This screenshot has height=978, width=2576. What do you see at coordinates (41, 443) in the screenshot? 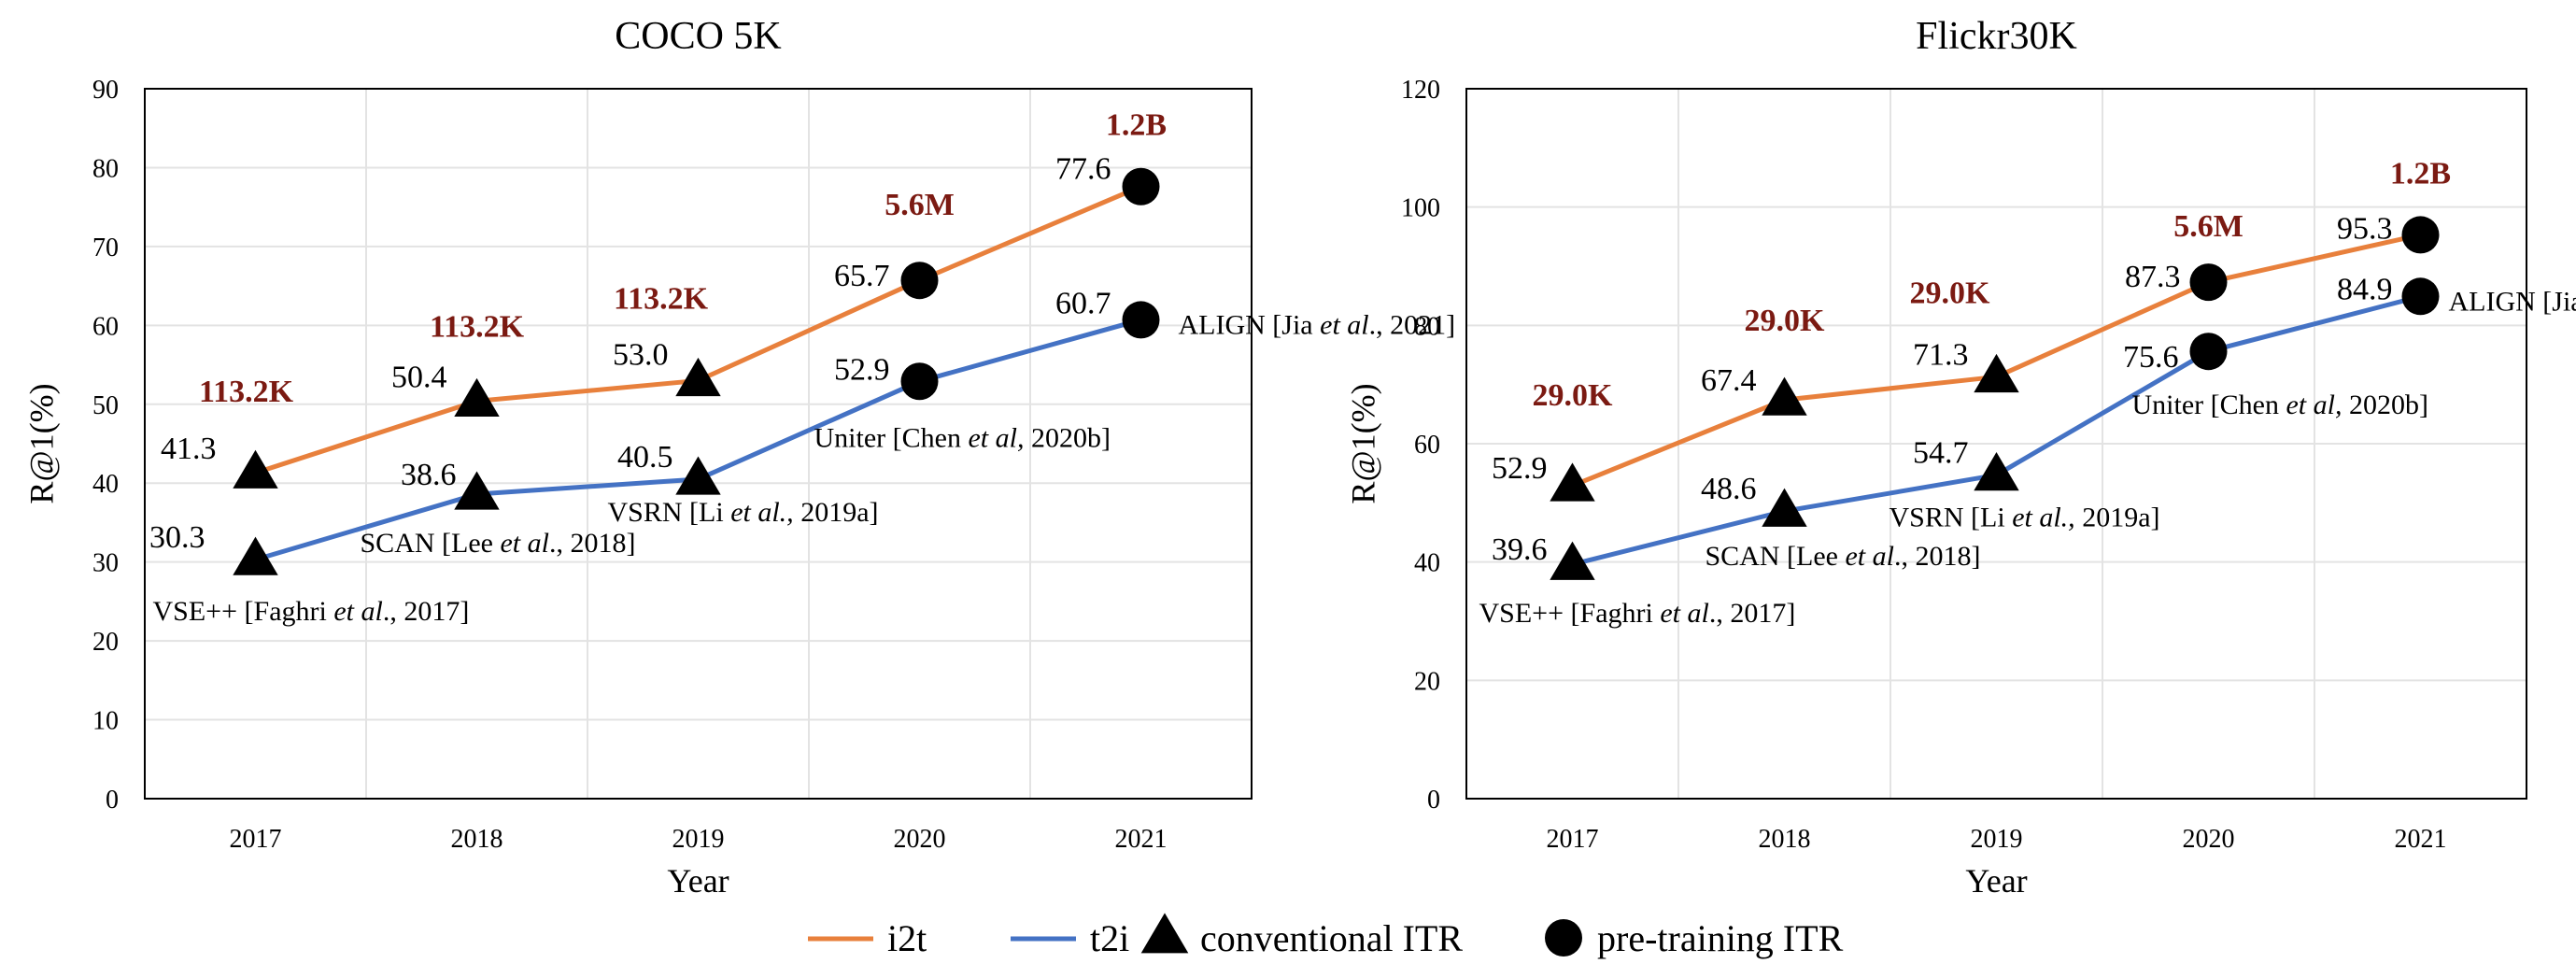
I see `y-axis-label: R@1(%)` at bounding box center [41, 443].